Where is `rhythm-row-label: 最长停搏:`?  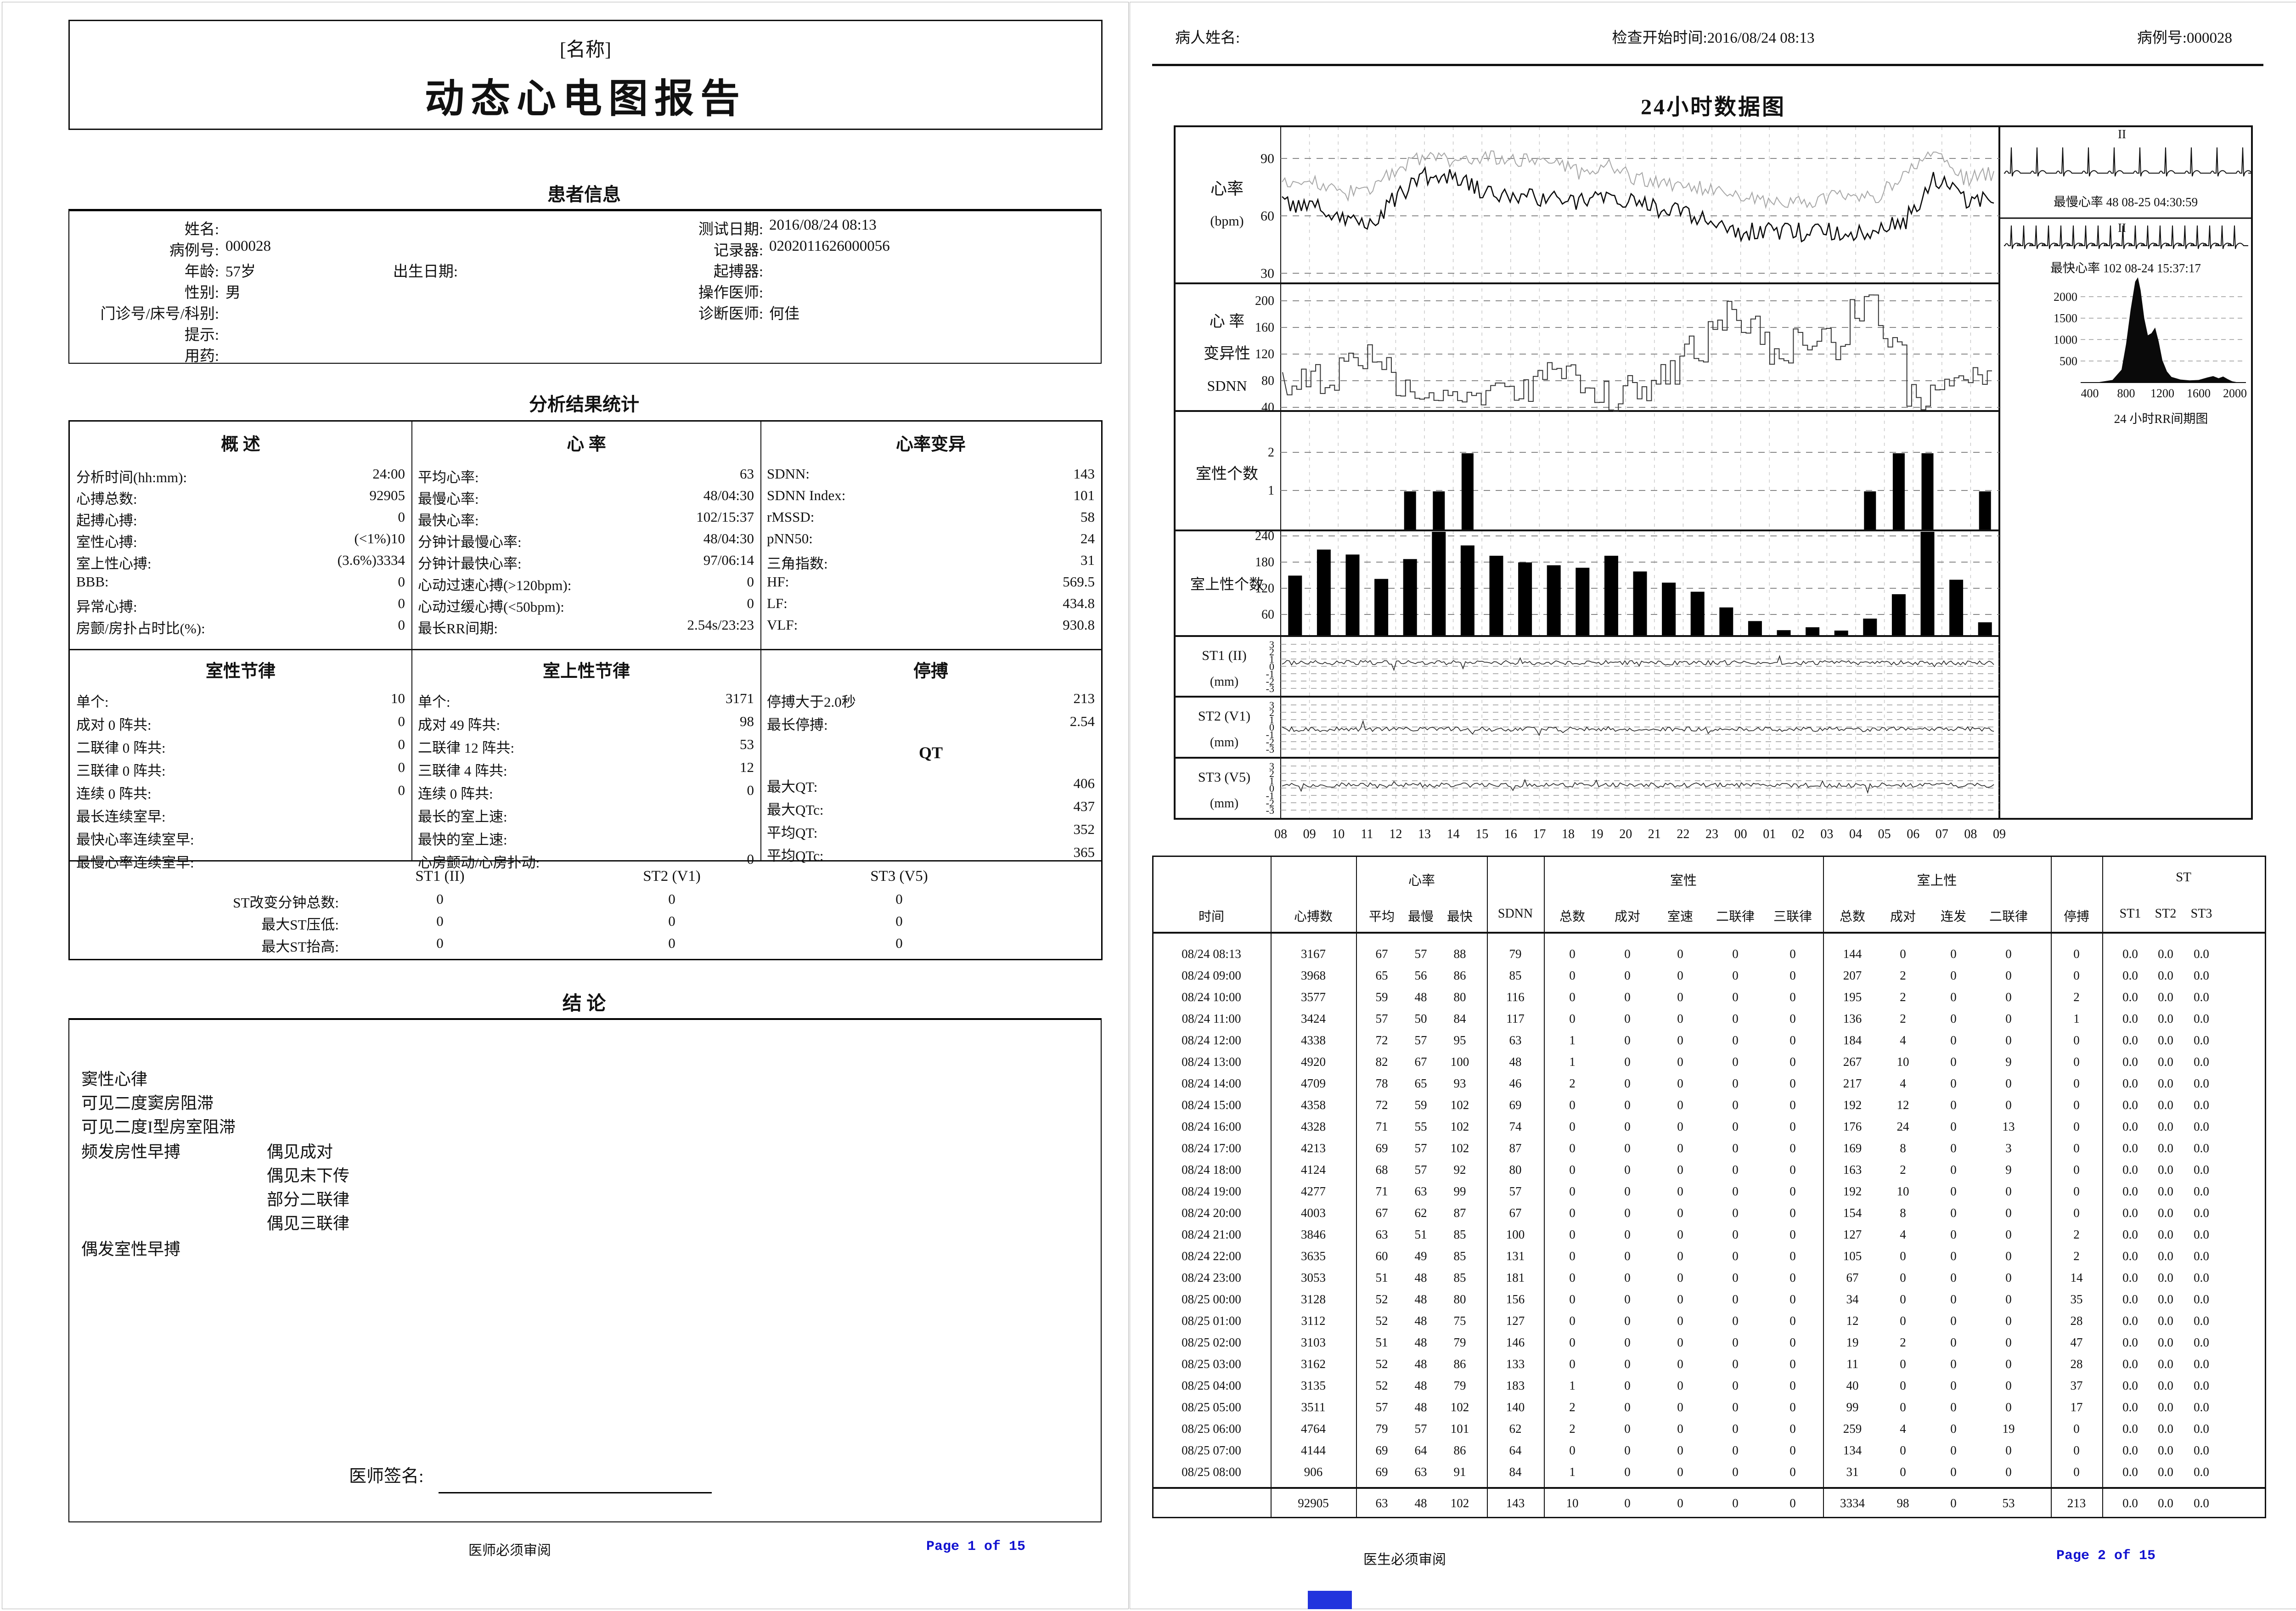
rhythm-row-label: 最长停搏: is located at coordinates (797, 725).